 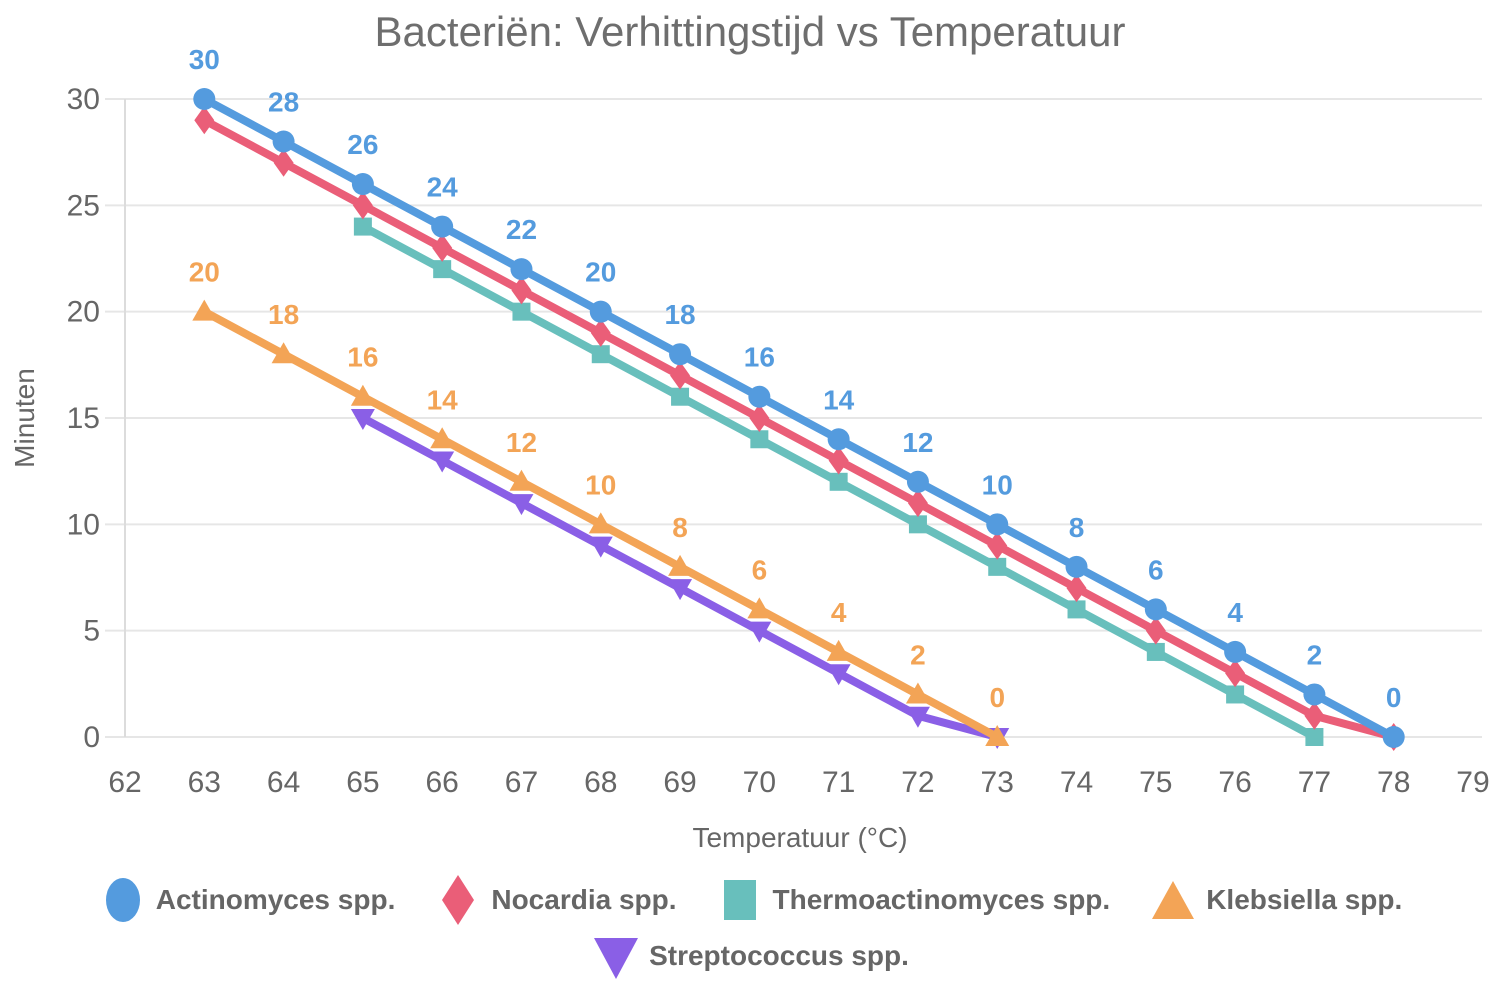 What do you see at coordinates (1155, 782) in the screenshot?
I see `x-tick-label-75: 75` at bounding box center [1155, 782].